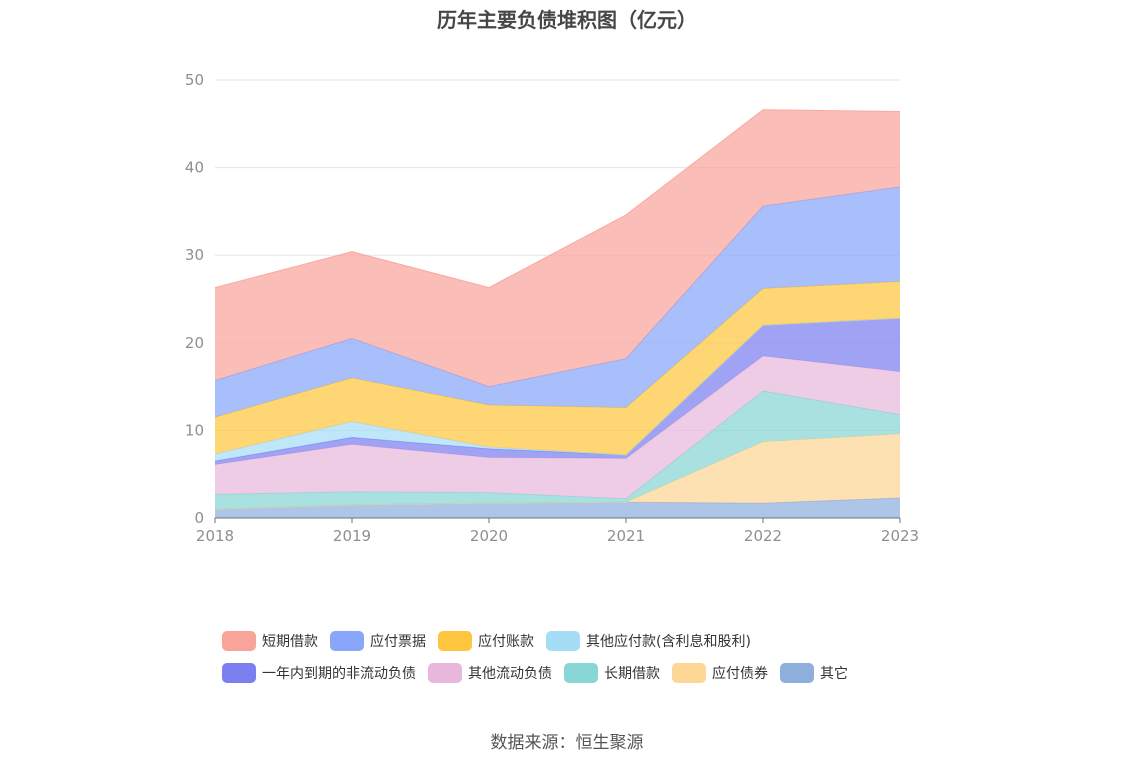  I want to click on legend-item: 长期借款, so click(612, 673).